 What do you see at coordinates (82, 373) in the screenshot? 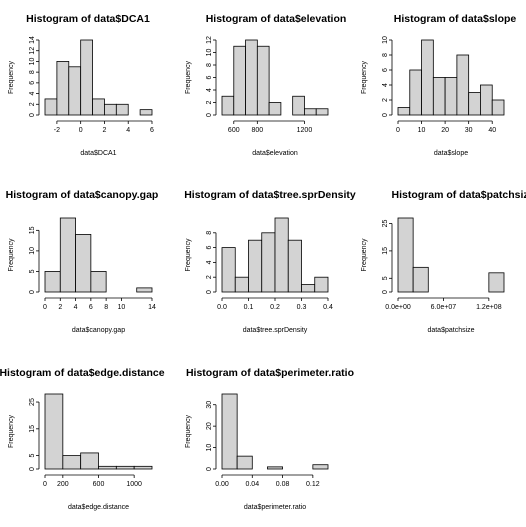
I see `chart-title: Histogram of data$edge.distance` at bounding box center [82, 373].